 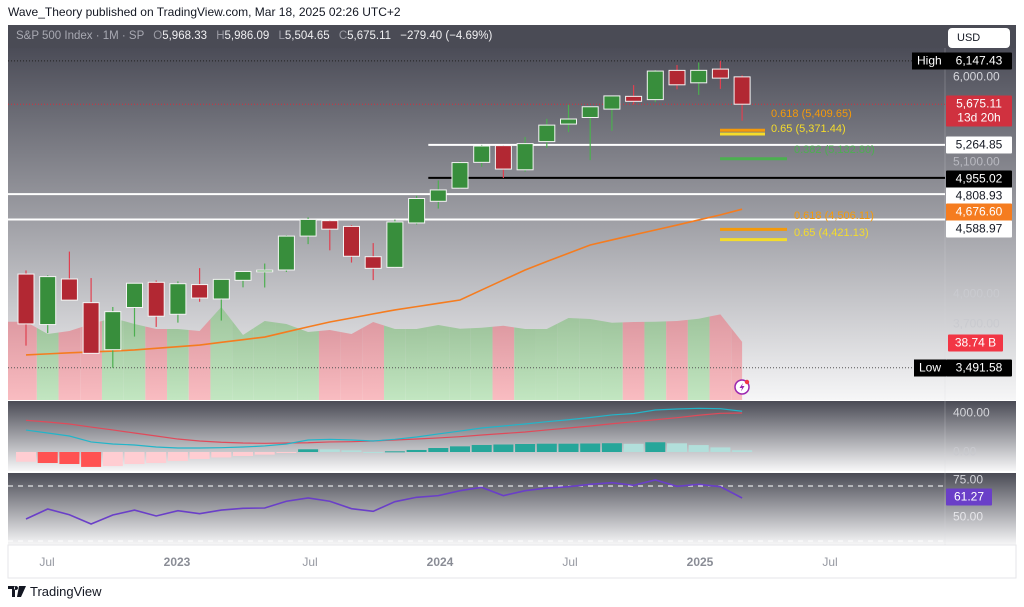 What do you see at coordinates (965, 451) in the screenshot?
I see `macd-tick: 0.00` at bounding box center [965, 451].